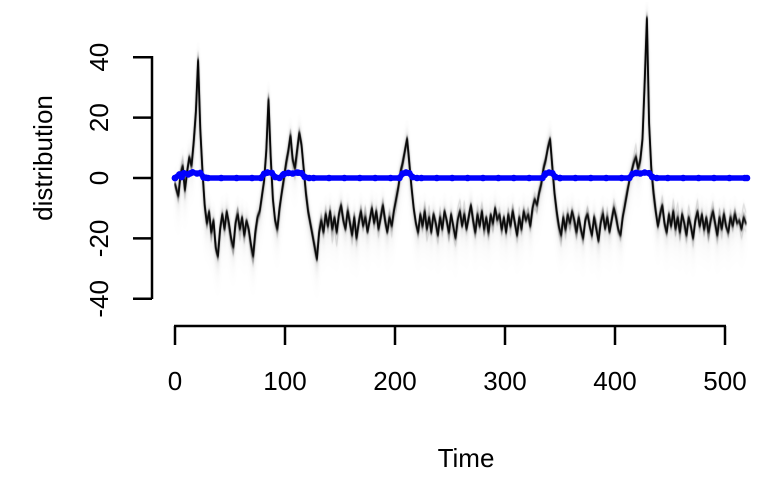 The height and width of the screenshot is (480, 768). Describe the element at coordinates (614, 381) in the screenshot. I see `x-tick-label: 400` at that location.